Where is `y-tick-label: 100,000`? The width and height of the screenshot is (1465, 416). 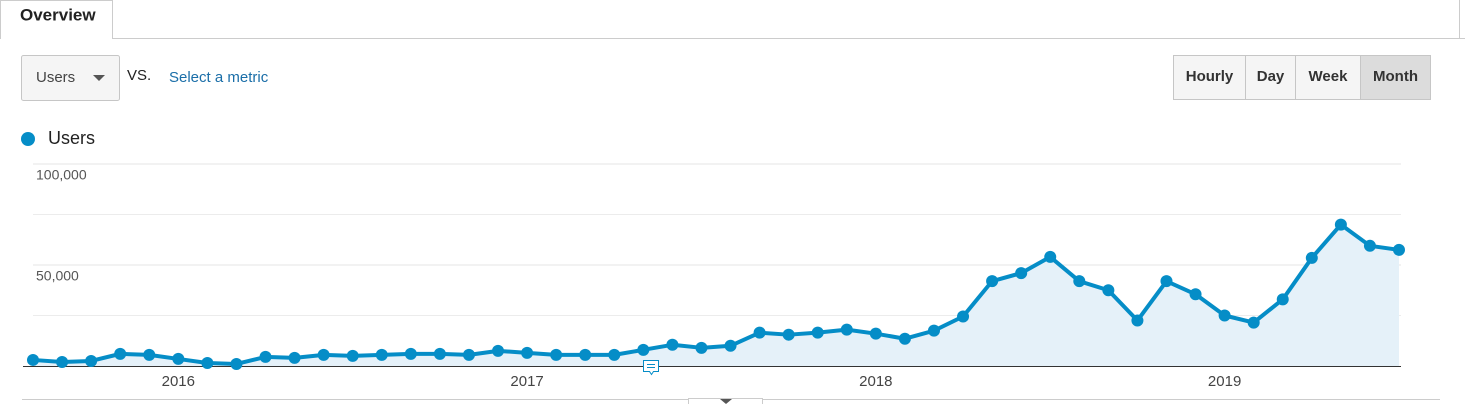 y-tick-label: 100,000 is located at coordinates (61, 175).